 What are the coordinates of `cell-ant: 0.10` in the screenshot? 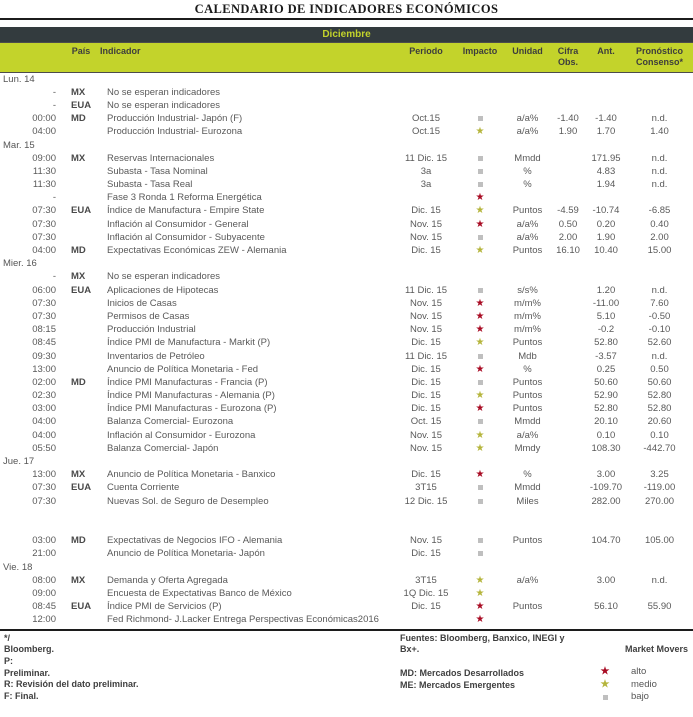 It's located at (606, 435).